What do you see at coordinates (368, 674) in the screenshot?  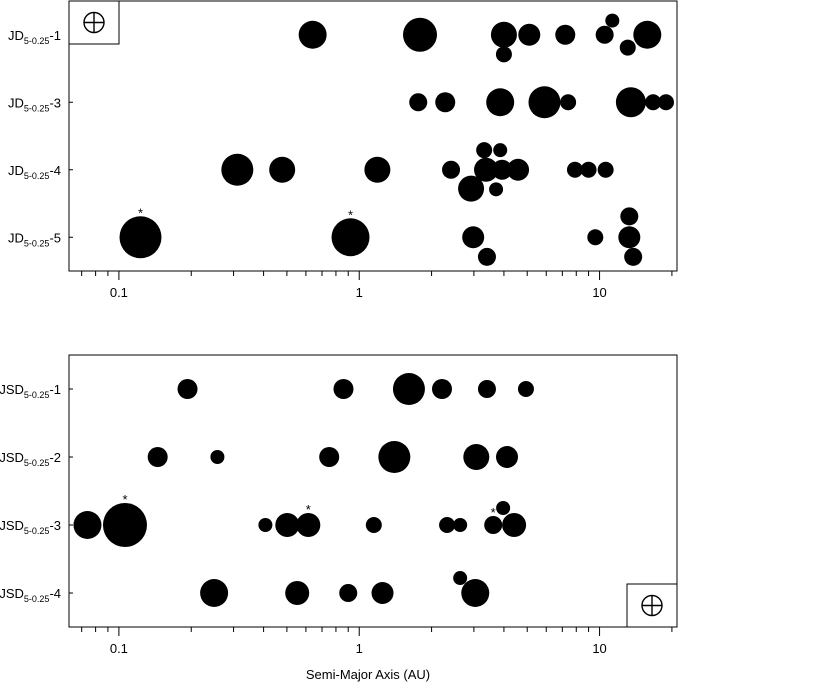 I see `x-axis-title: Semi-Major Axis (AU)` at bounding box center [368, 674].